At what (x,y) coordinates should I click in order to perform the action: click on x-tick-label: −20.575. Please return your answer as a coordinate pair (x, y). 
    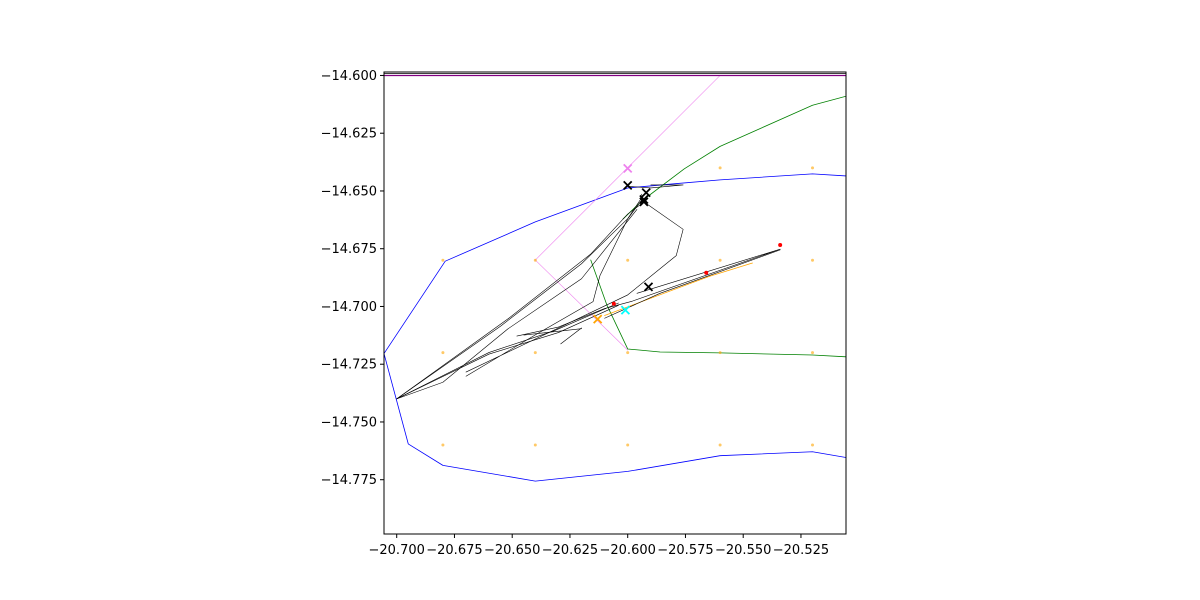
    Looking at the image, I should click on (685, 550).